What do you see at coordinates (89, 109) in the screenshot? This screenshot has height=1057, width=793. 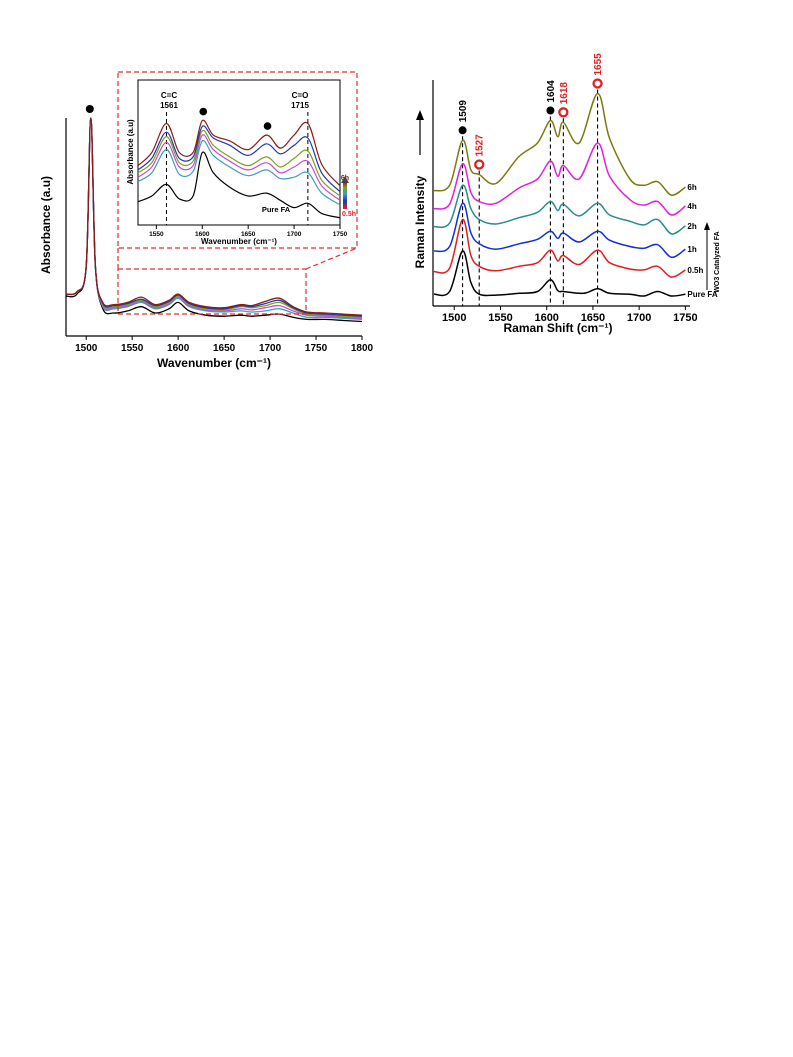 I see `ftir-main-peak-marker` at bounding box center [89, 109].